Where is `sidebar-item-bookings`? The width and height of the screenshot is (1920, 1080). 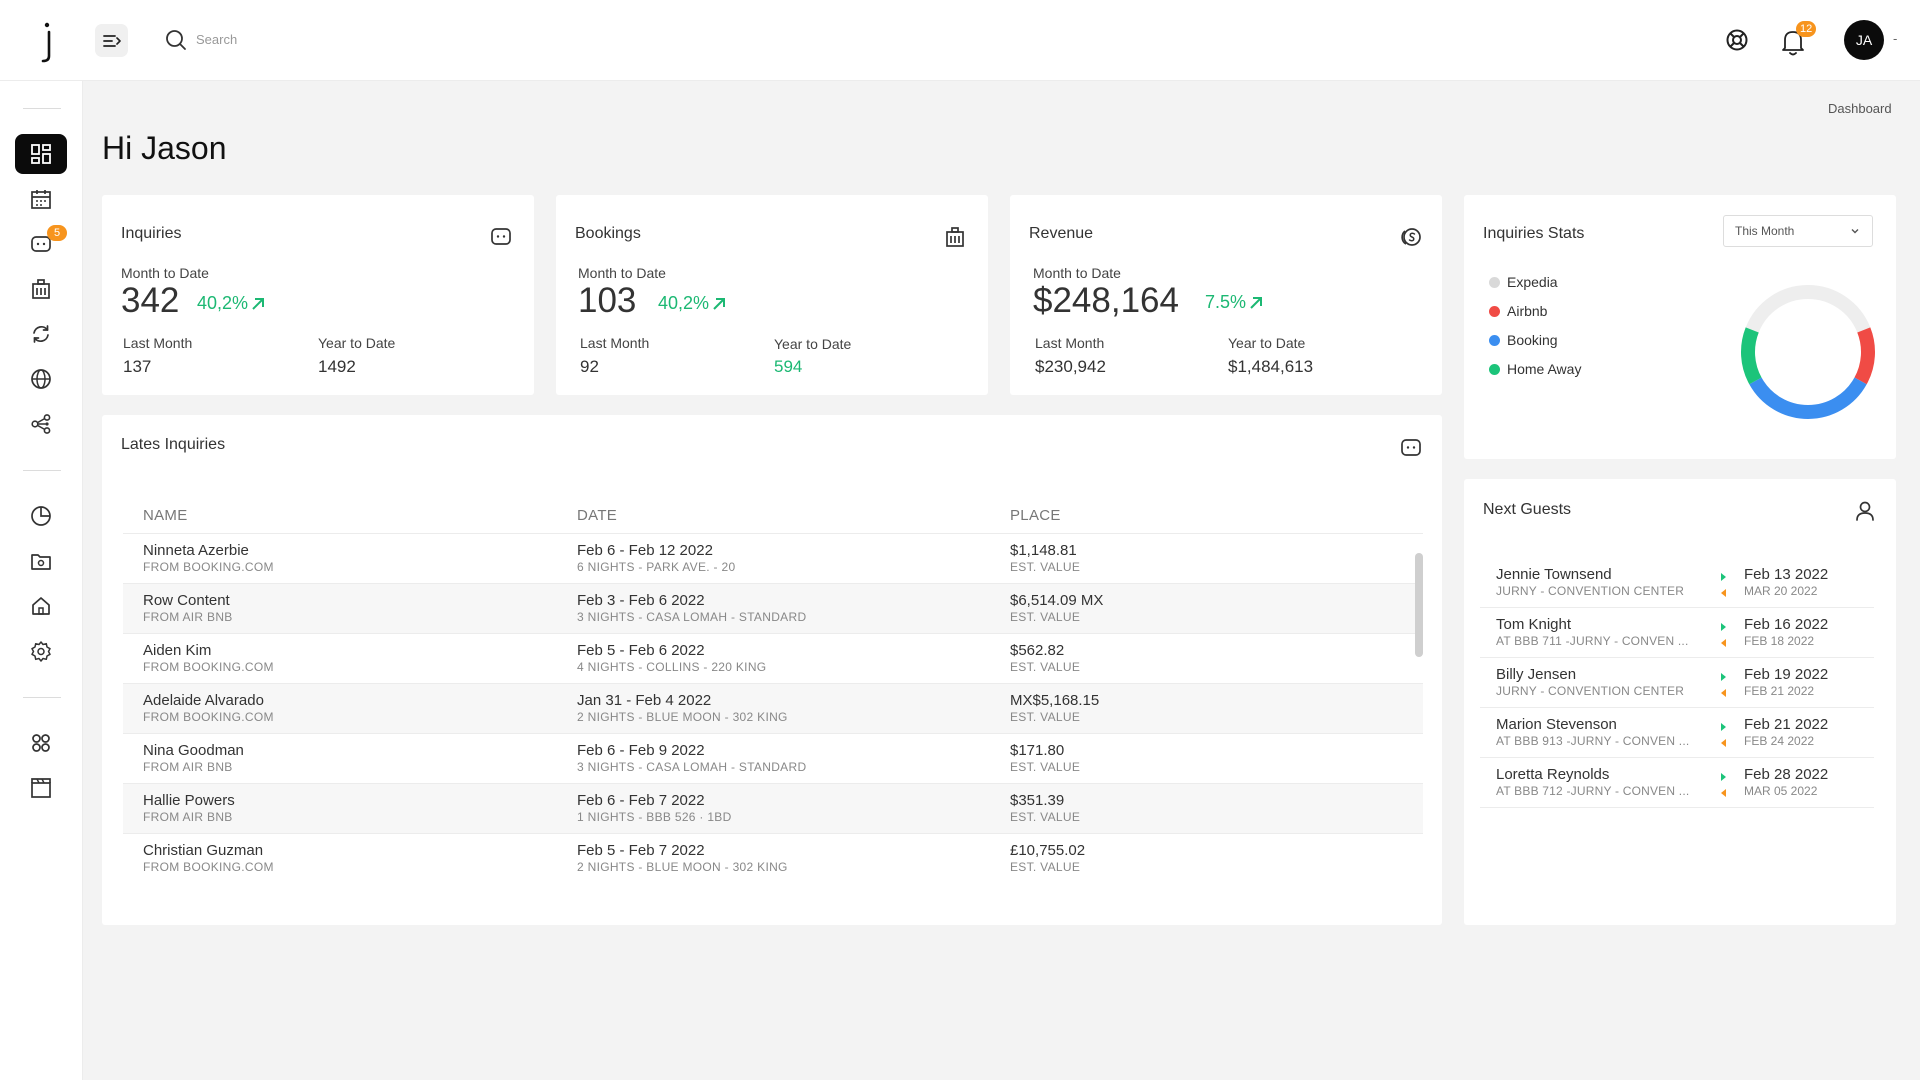
sidebar-item-bookings is located at coordinates (41, 289).